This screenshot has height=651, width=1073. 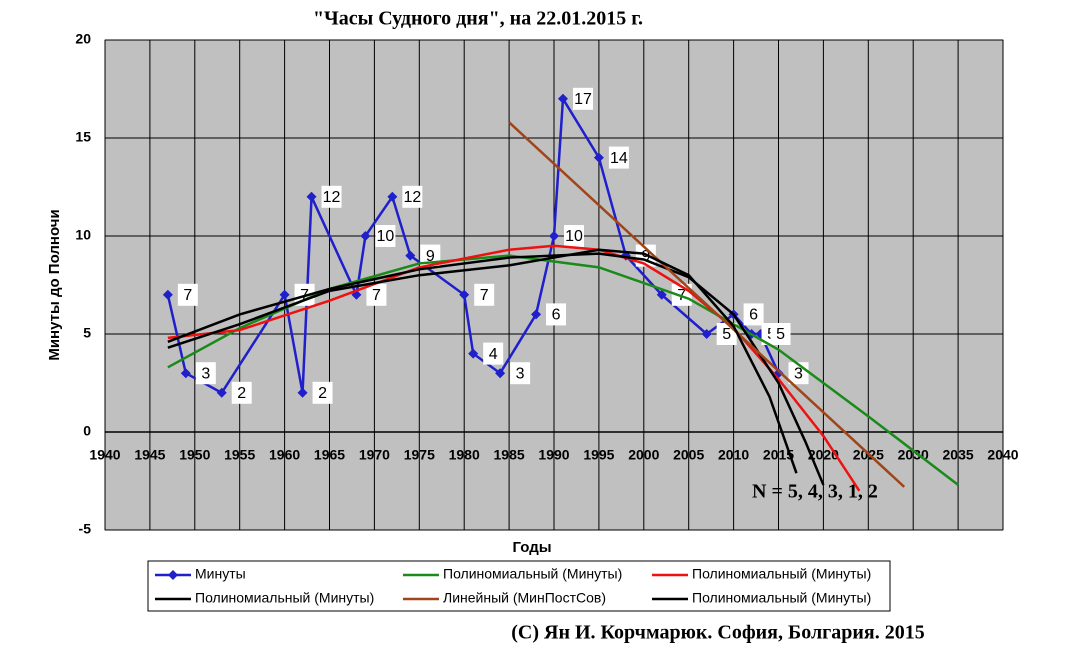 I want to click on x-tick-label: 1950, so click(x=194, y=455).